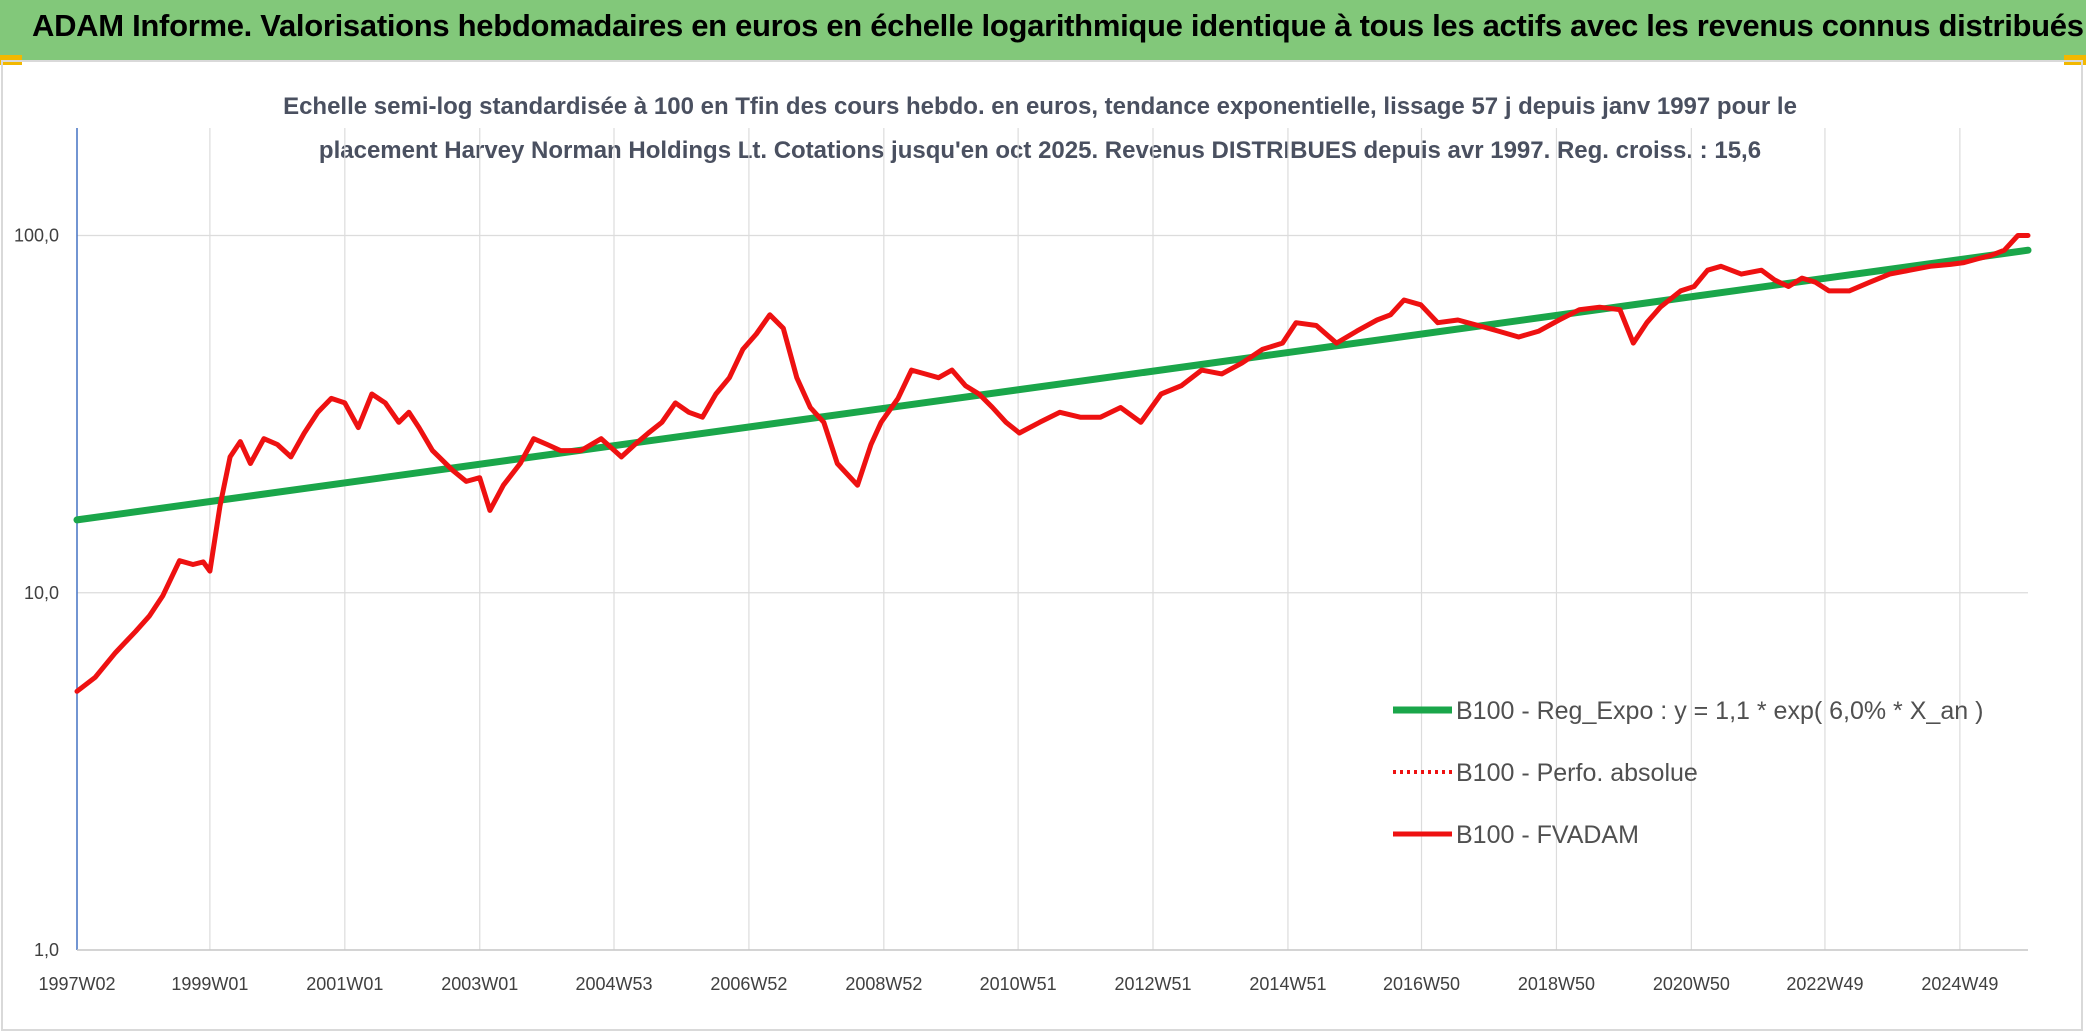  Describe the element at coordinates (1959, 984) in the screenshot. I see `x-tick-label: 2024W49` at that location.